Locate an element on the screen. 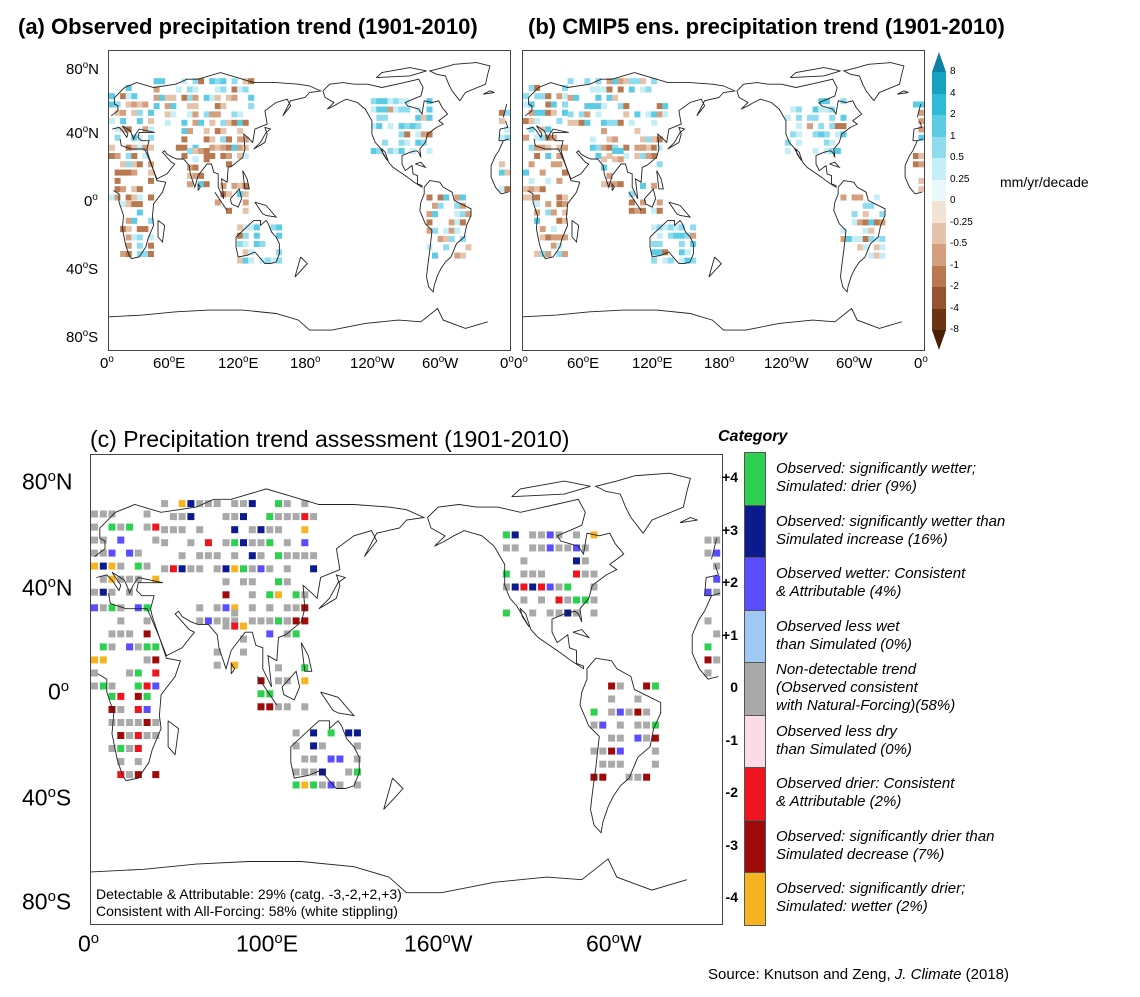 The height and width of the screenshot is (997, 1140). source-suffix: (2018) is located at coordinates (985, 974).